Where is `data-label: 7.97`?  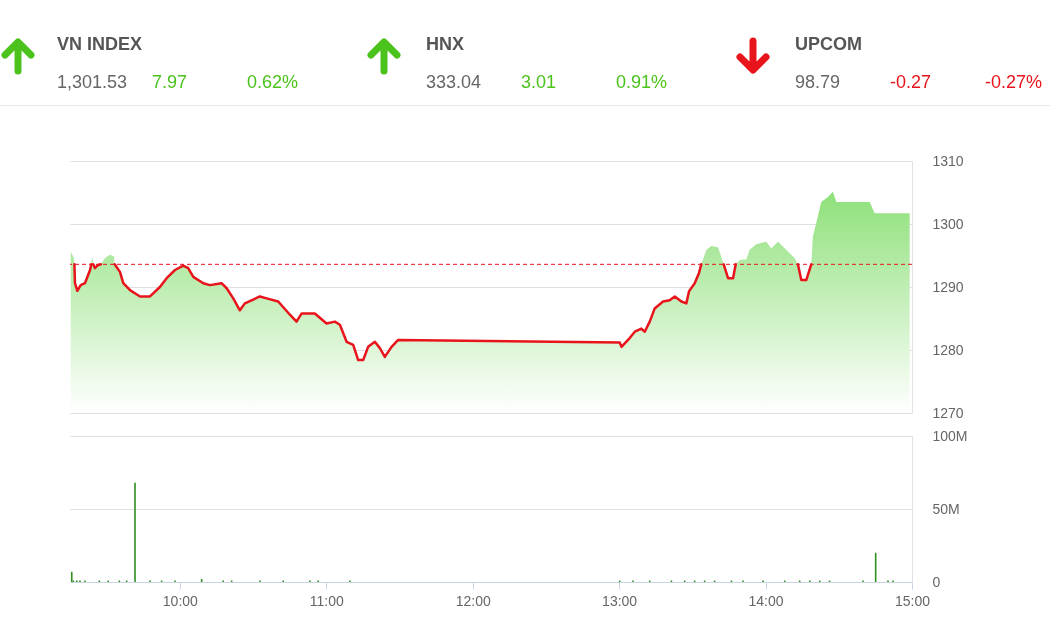
data-label: 7.97 is located at coordinates (170, 82).